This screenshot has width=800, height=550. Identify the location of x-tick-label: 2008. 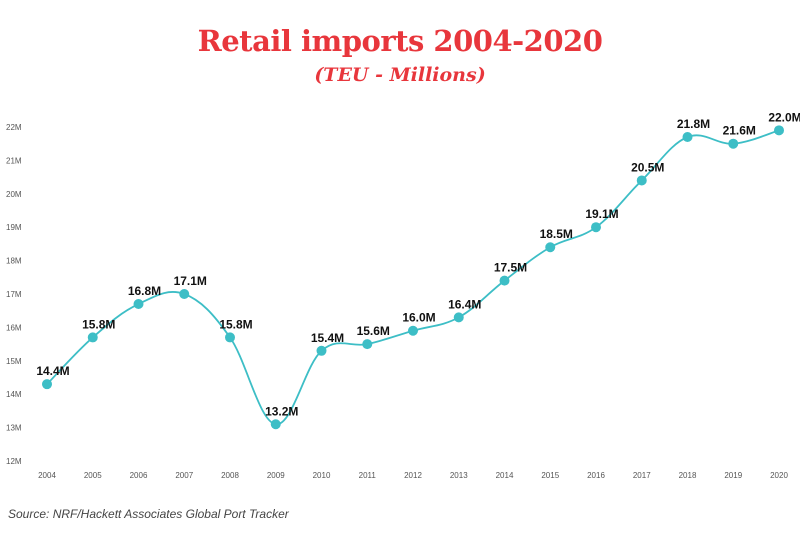
(230, 475).